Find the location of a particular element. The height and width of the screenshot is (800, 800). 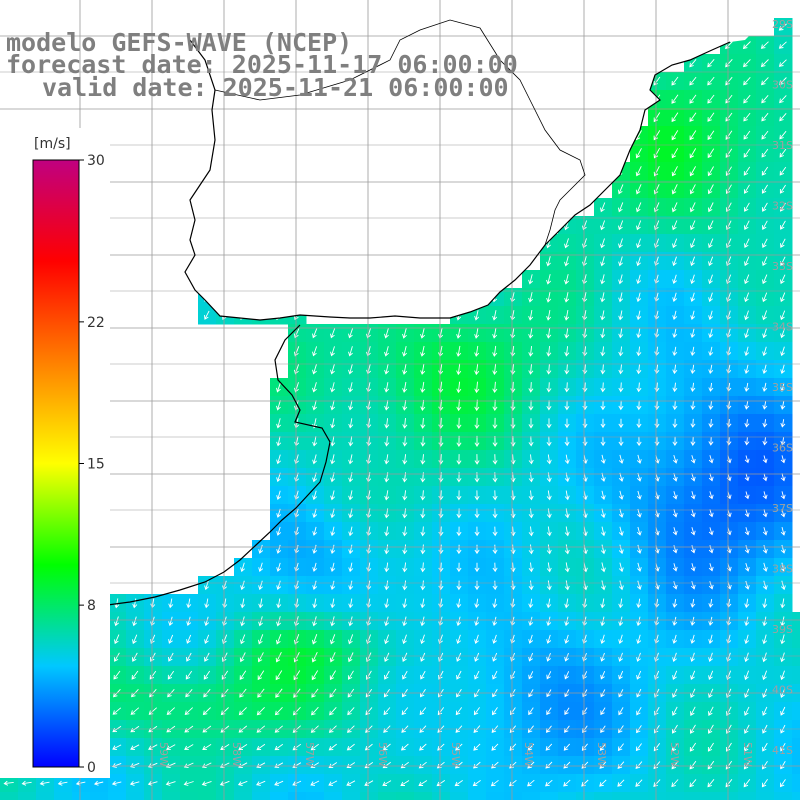

country-border is located at coordinates (400, 132).